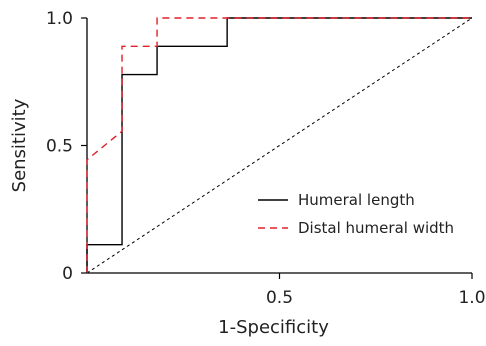 The image size is (486, 346). What do you see at coordinates (273, 327) in the screenshot?
I see `x-axis-label: 1-Specificity` at bounding box center [273, 327].